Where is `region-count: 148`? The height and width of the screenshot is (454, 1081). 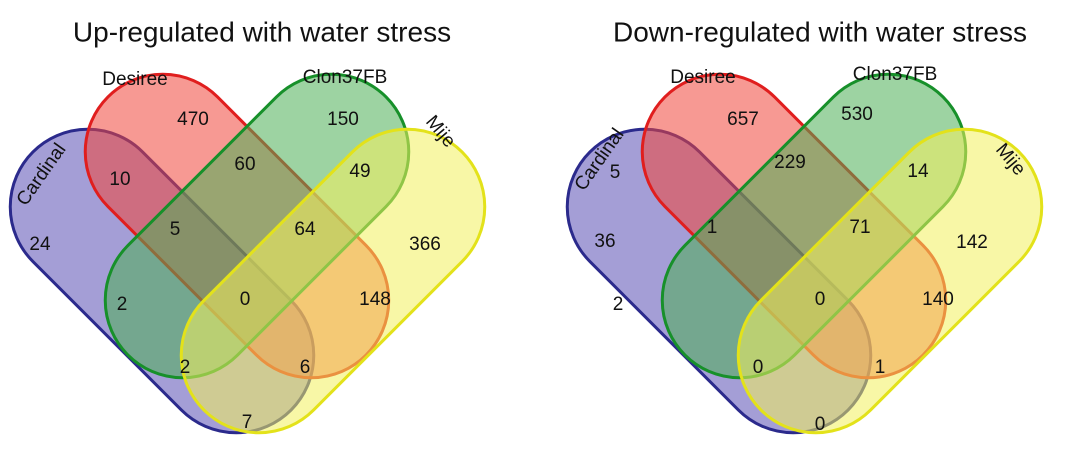 region-count: 148 is located at coordinates (375, 299).